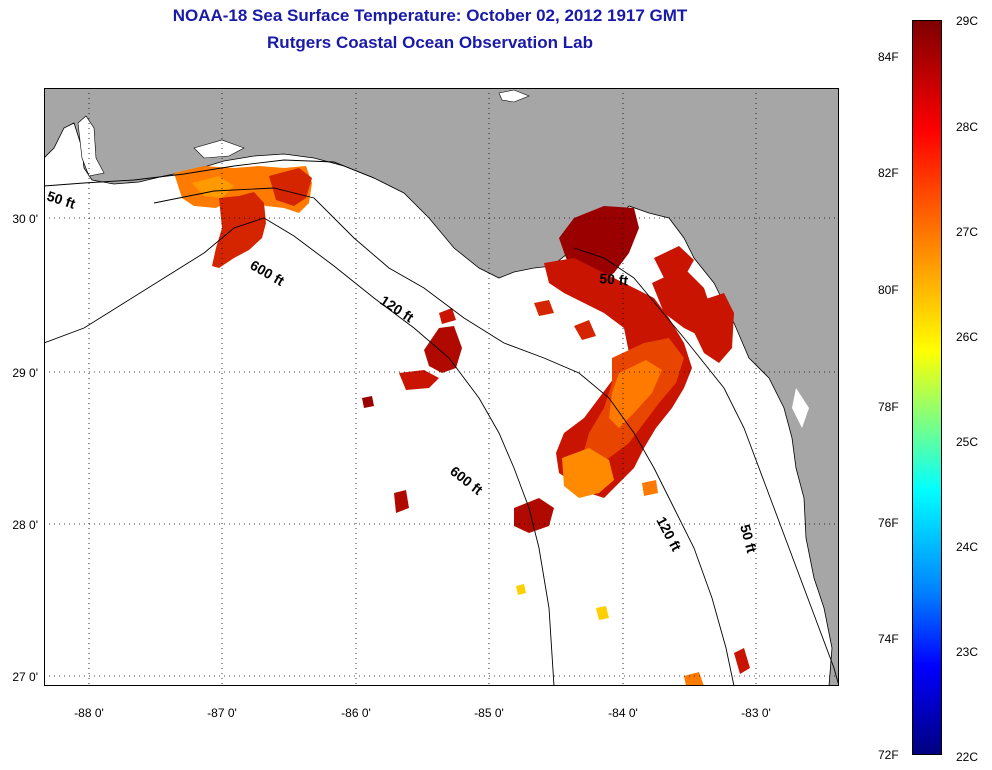 The height and width of the screenshot is (770, 992). What do you see at coordinates (967, 652) in the screenshot?
I see `colorbar-label-23c: 23C` at bounding box center [967, 652].